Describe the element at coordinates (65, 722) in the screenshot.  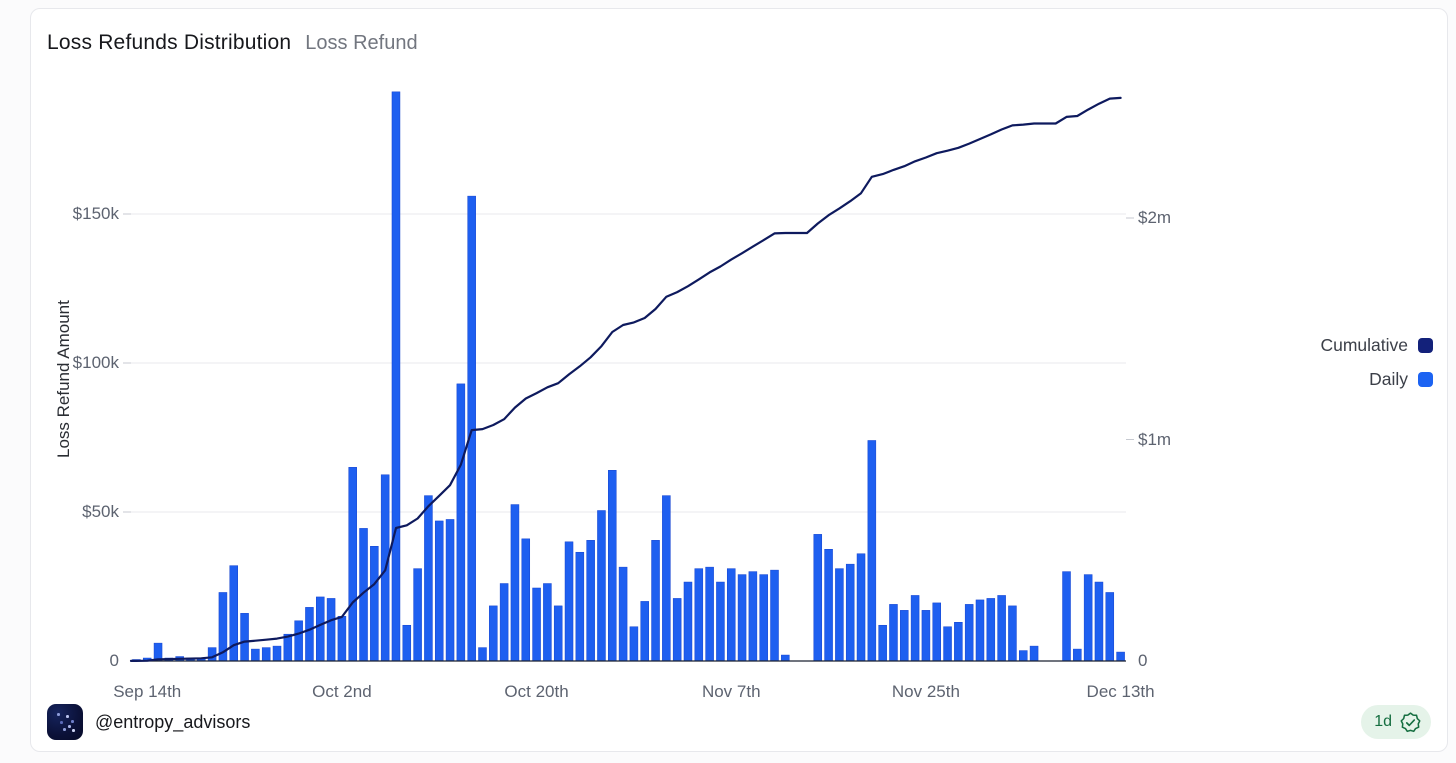
I see `entropy-advisors-logo` at that location.